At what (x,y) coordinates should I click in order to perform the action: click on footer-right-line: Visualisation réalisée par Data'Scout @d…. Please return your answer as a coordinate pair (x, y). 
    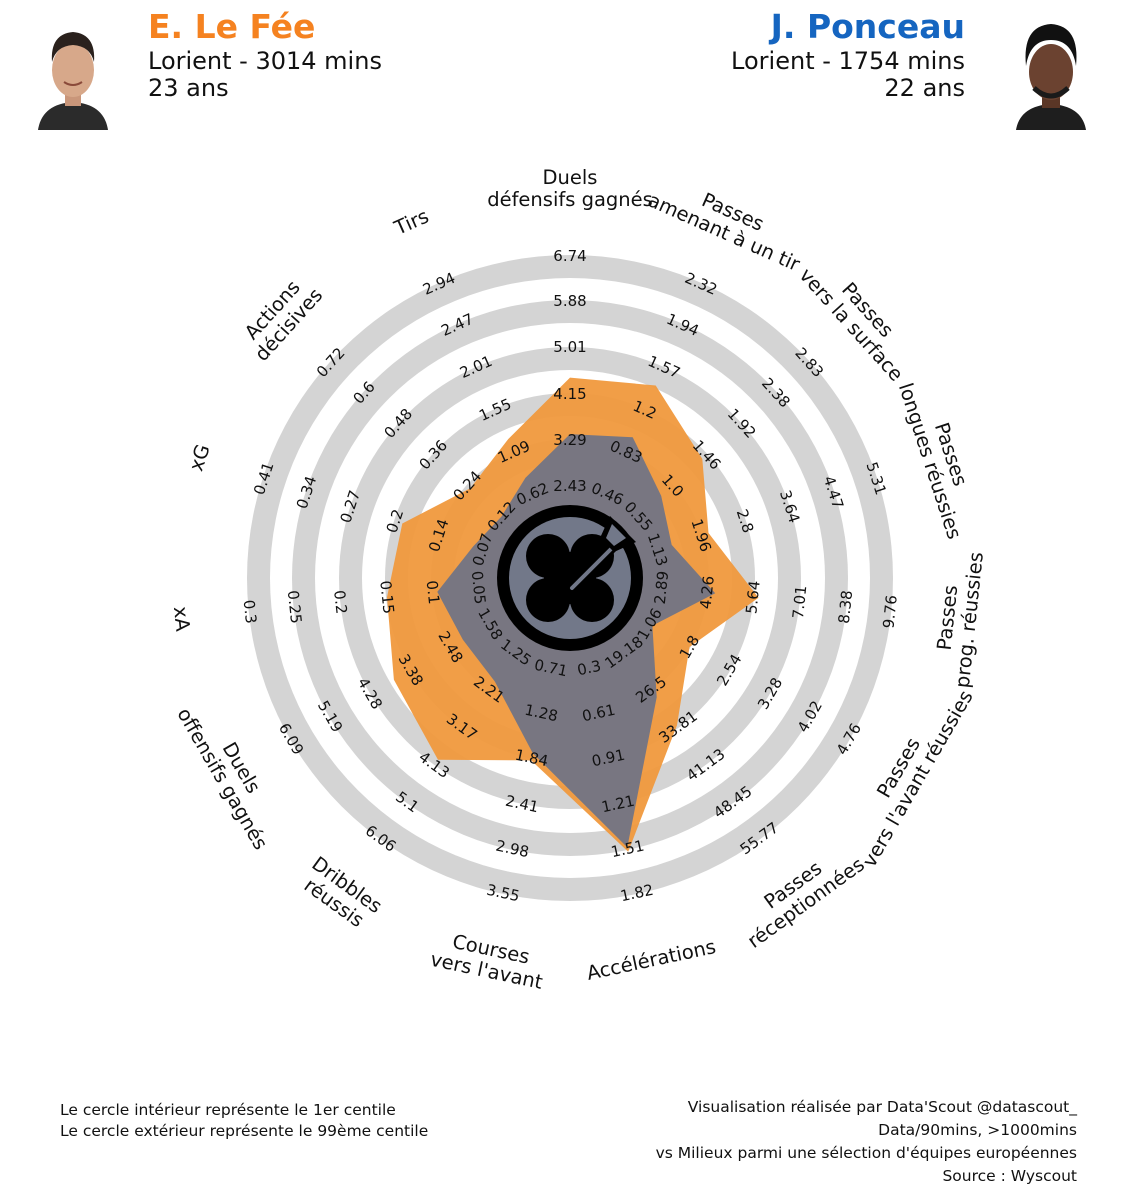
    Looking at the image, I should click on (882, 1107).